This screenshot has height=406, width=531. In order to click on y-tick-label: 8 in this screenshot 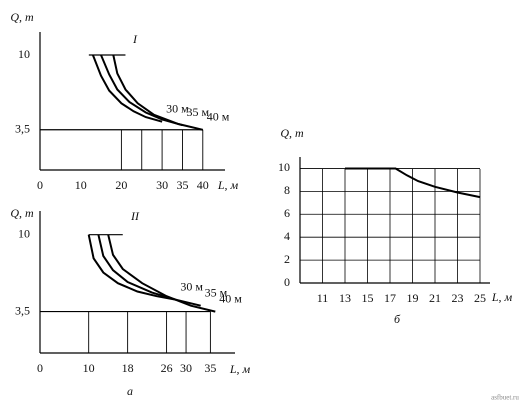, I will do `click(287, 190)`.